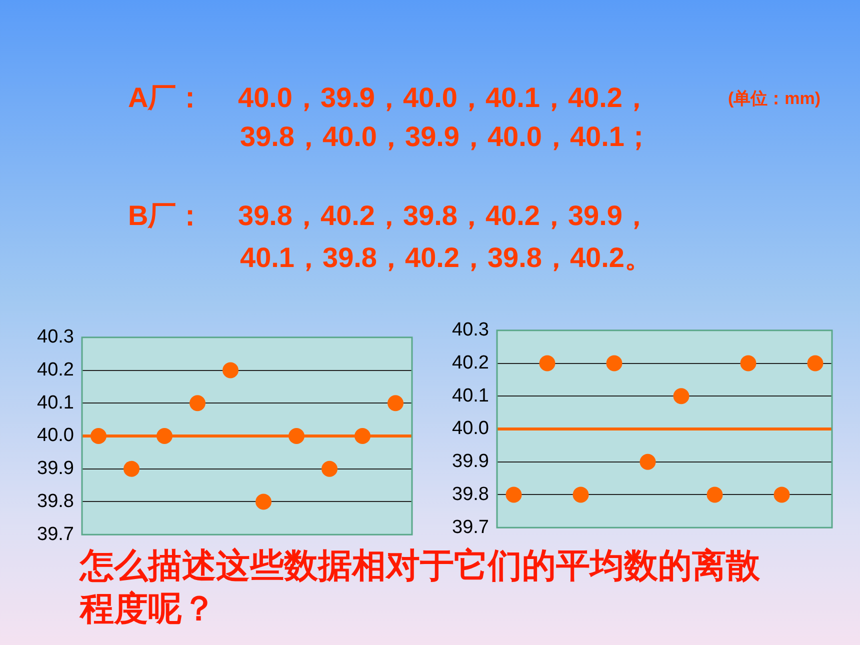 The height and width of the screenshot is (645, 860). I want to click on text: (单位：mm), so click(774, 98).